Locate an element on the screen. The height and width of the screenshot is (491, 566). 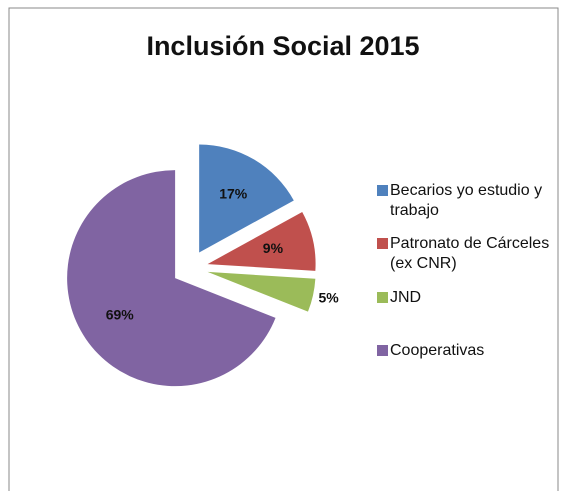
legend-label: Becarios yo estudio y trabajo is located at coordinates (466, 200).